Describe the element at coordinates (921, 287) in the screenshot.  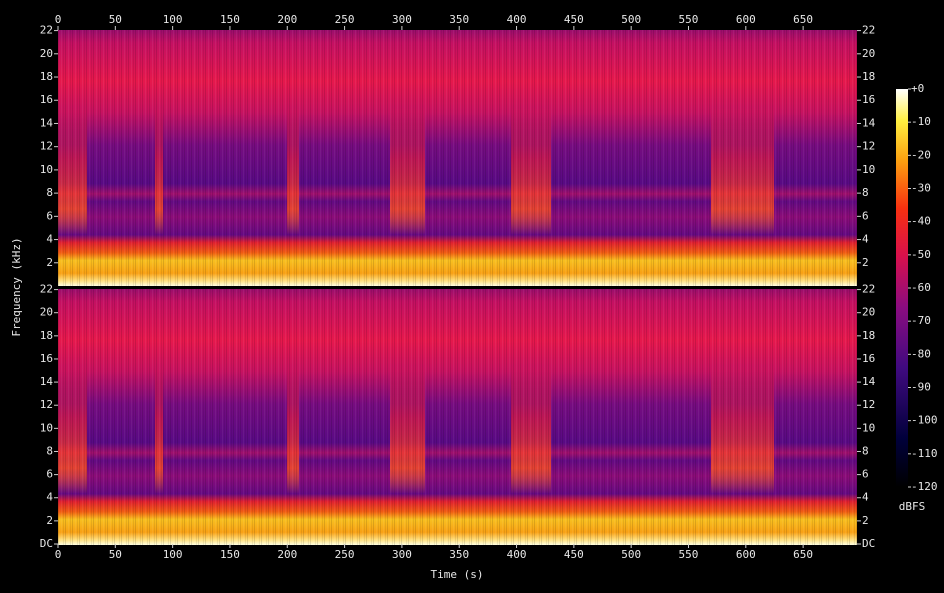
I see `colorbar-tick-label: -60` at that location.